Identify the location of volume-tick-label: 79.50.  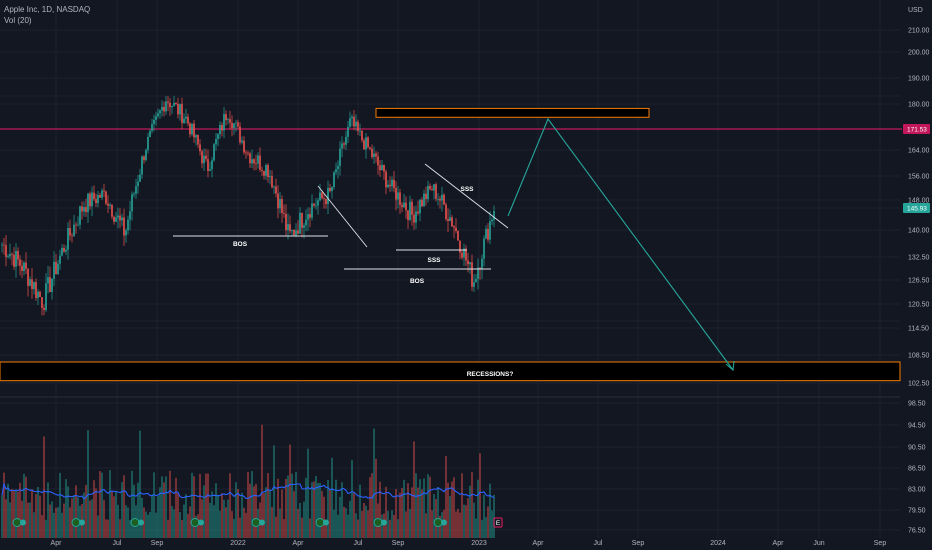
(917, 511).